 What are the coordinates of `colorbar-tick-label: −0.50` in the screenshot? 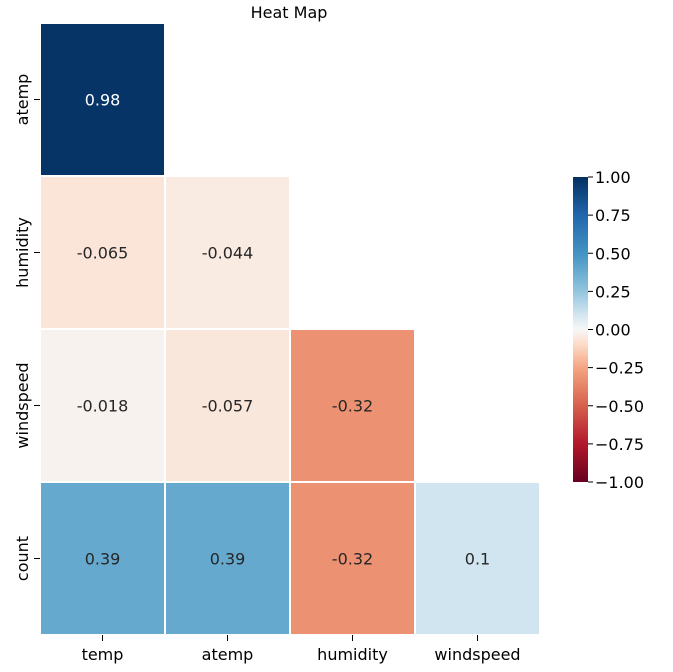 It's located at (619, 406).